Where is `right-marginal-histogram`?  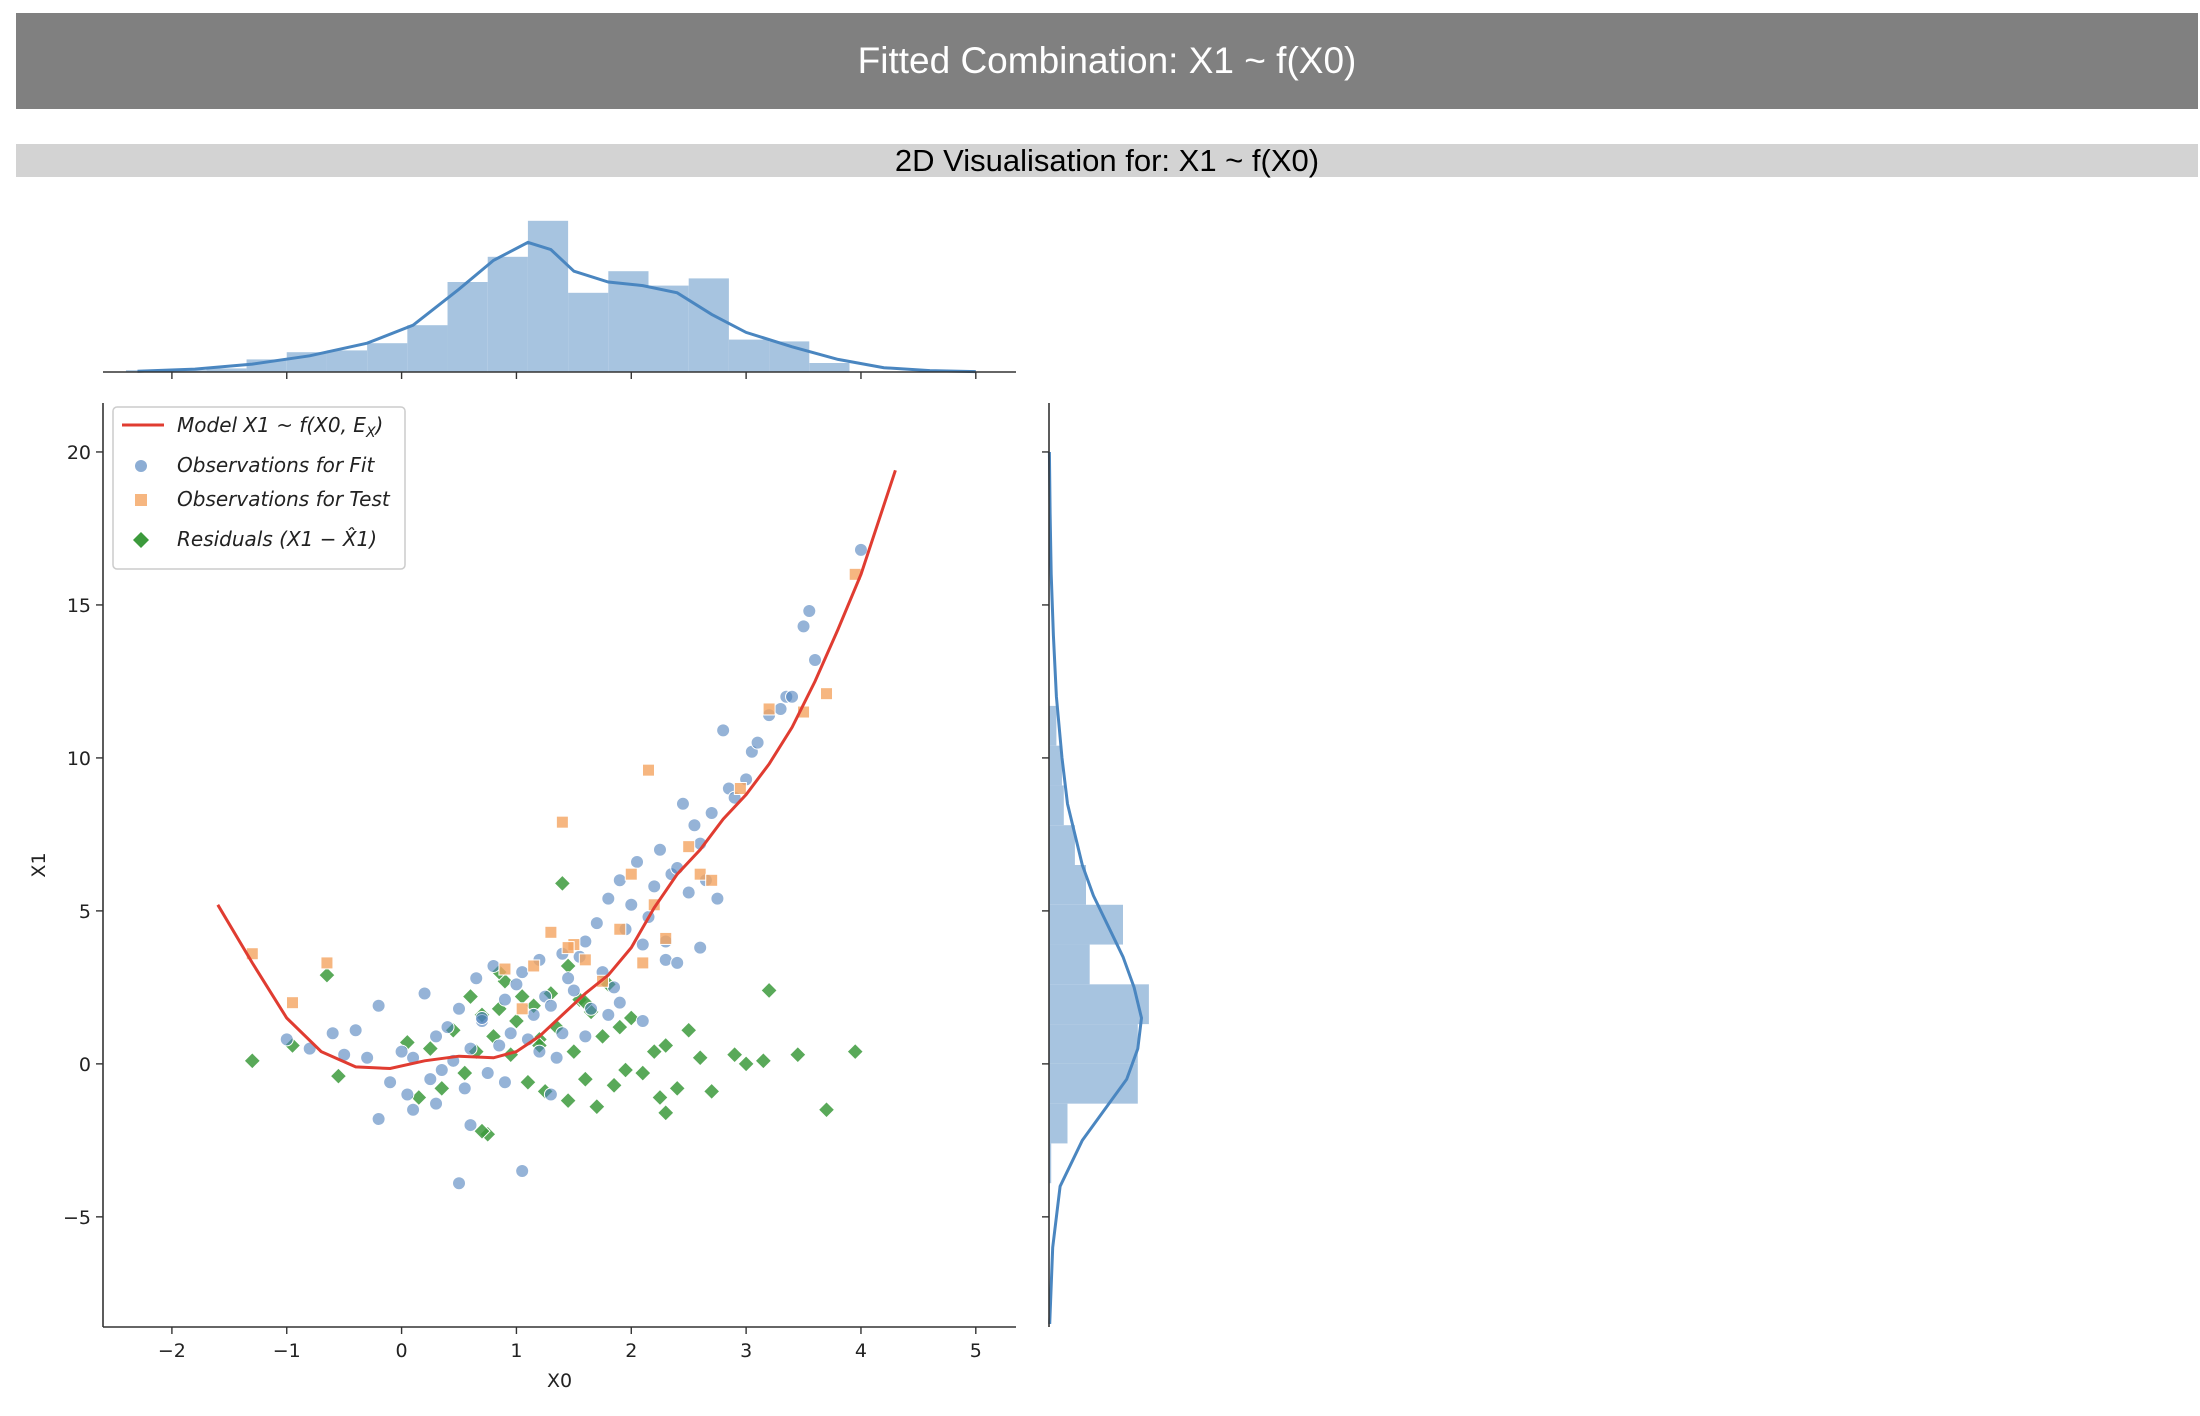 right-marginal-histogram is located at coordinates (1095, 865).